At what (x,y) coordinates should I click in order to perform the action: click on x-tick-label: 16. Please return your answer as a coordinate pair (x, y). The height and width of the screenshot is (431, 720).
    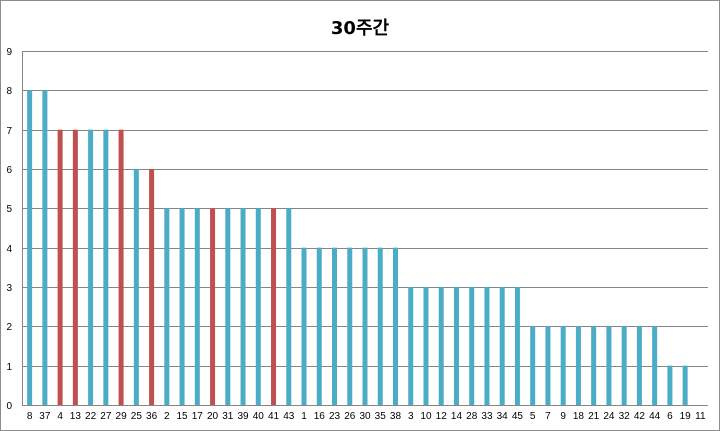
    Looking at the image, I should click on (320, 416).